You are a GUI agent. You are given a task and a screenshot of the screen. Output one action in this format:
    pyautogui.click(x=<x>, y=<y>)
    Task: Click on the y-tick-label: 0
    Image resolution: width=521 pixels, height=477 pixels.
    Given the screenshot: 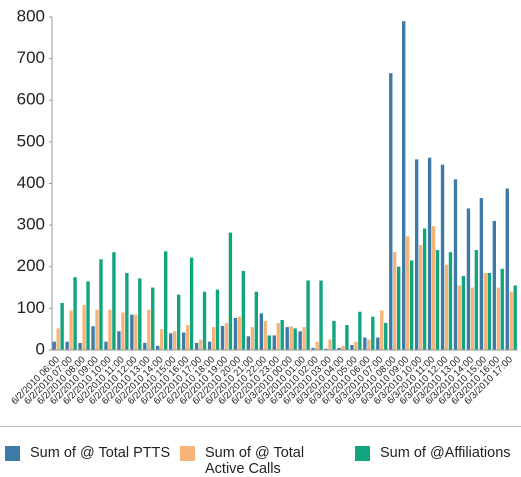 What is the action you would take?
    pyautogui.click(x=40, y=348)
    